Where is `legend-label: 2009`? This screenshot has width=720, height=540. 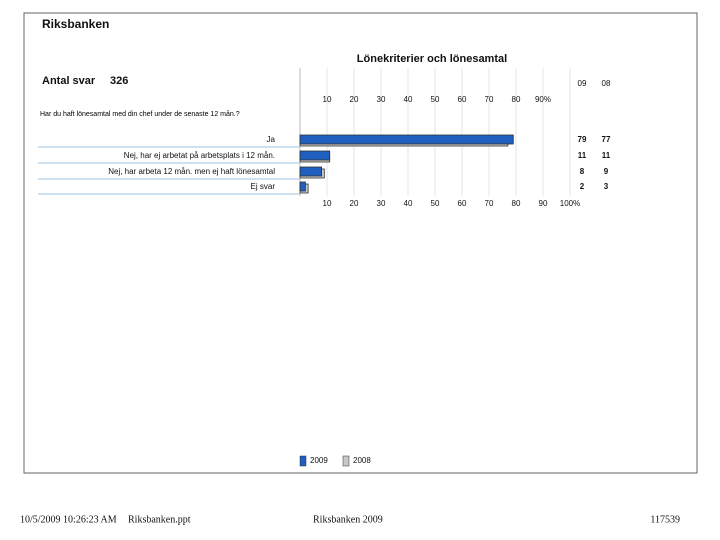
legend-label: 2009 is located at coordinates (319, 460).